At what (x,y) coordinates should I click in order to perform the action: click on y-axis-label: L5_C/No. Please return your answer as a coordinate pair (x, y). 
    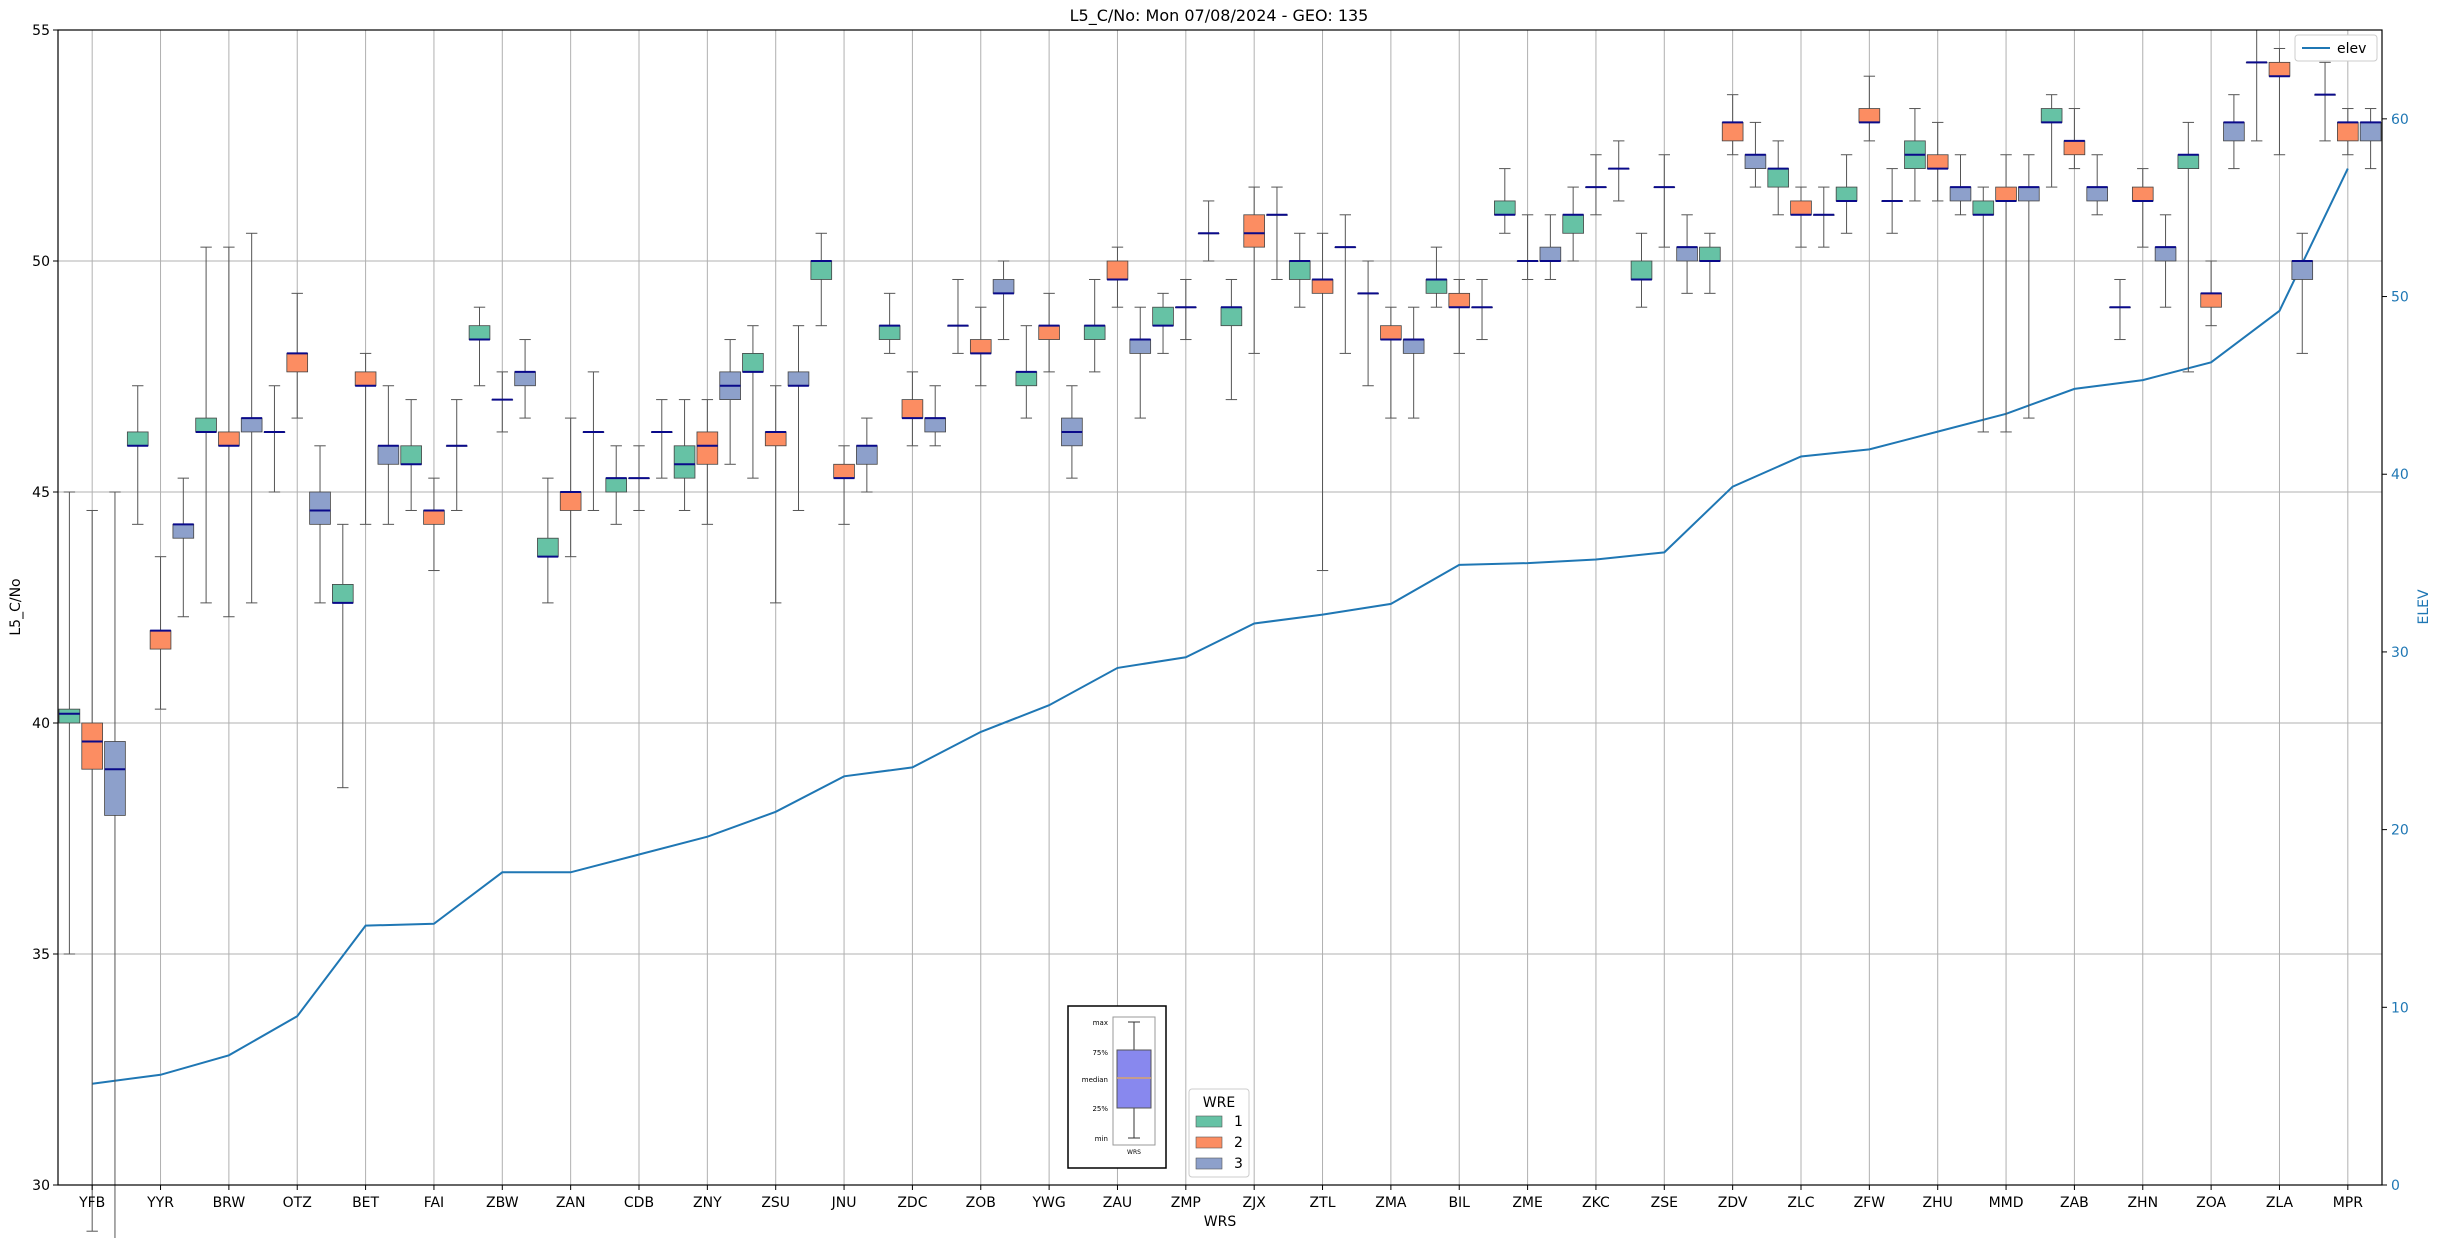
    Looking at the image, I should click on (16, 606).